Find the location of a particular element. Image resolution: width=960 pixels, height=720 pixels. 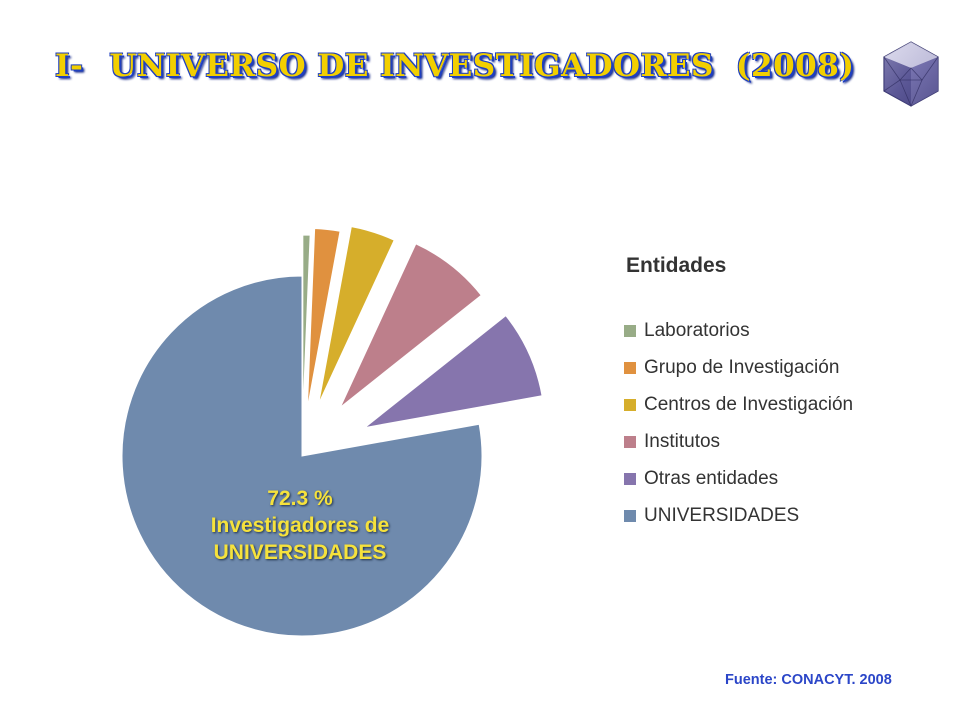

legend-item-institutos: Institutos is located at coordinates (738, 441).